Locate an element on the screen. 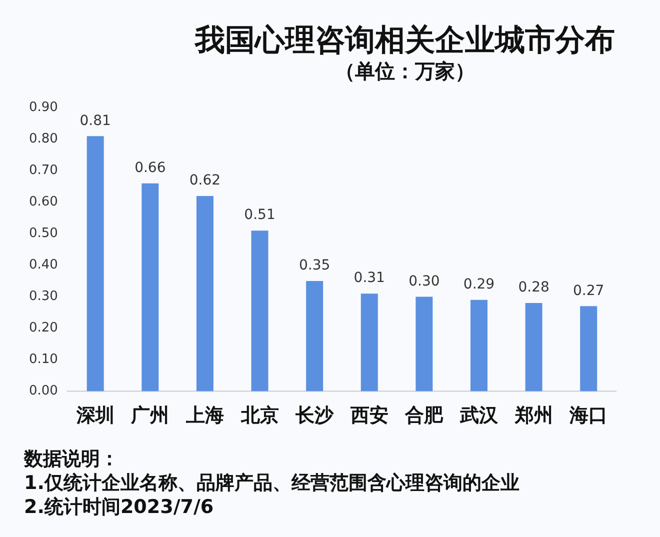 The height and width of the screenshot is (537, 660). x-tick-label: 广州 is located at coordinates (150, 415).